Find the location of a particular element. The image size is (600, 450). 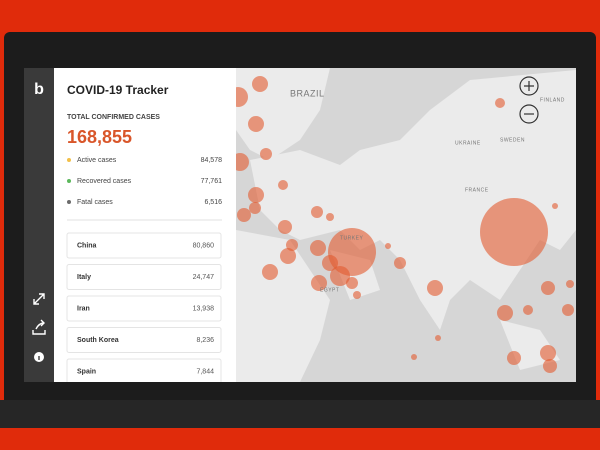

map-label: TURKEY is located at coordinates (351, 238).